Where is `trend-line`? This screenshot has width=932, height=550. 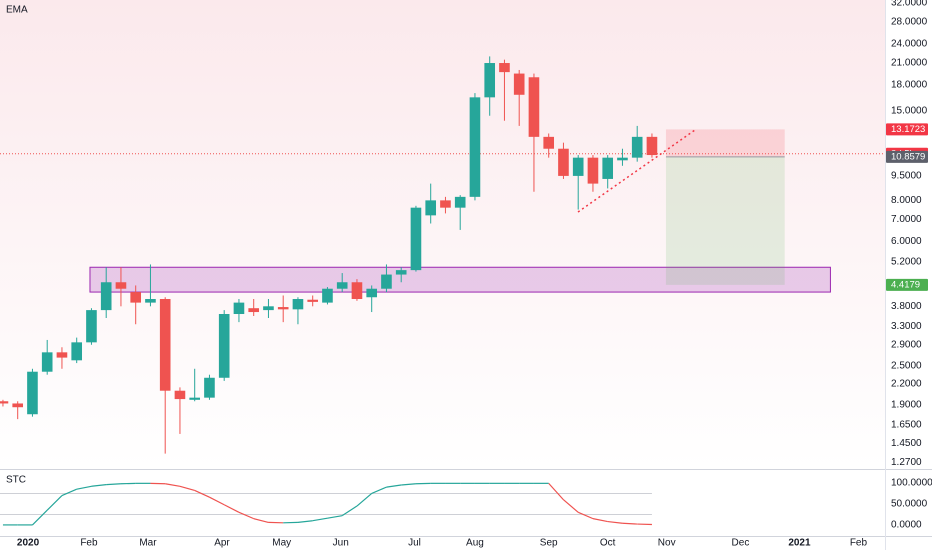
trend-line is located at coordinates (636, 171).